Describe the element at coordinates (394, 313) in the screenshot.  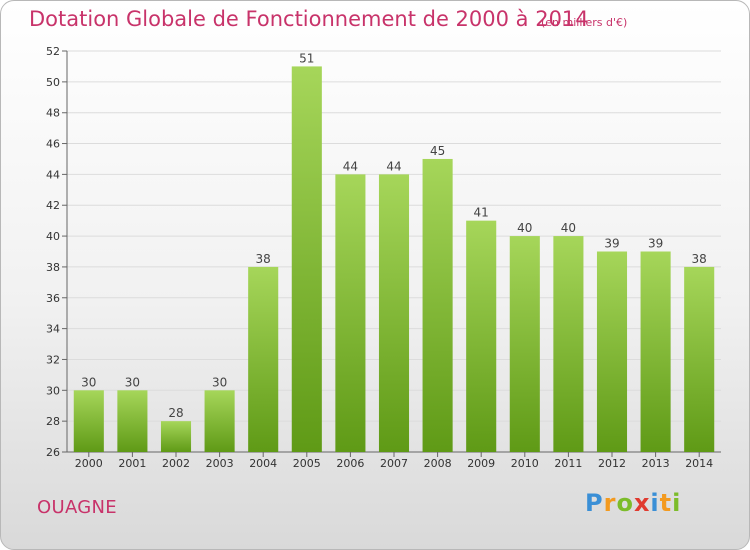
I see `bar-2007` at that location.